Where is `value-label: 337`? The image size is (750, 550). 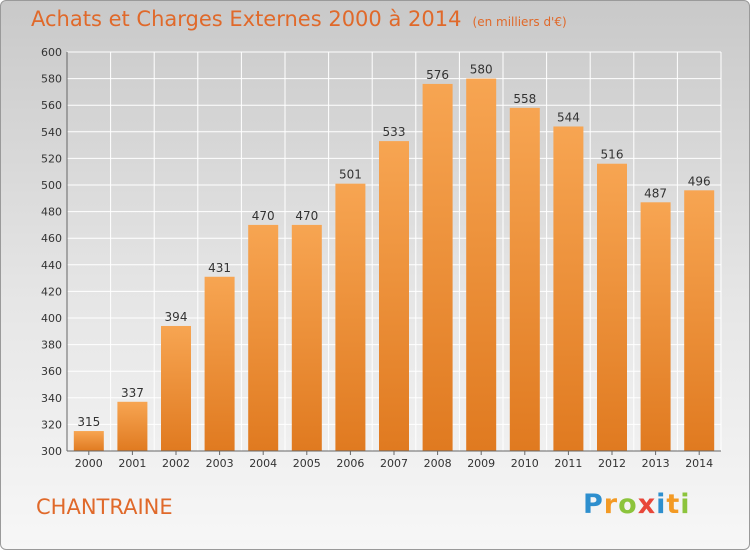 value-label: 337 is located at coordinates (132, 393).